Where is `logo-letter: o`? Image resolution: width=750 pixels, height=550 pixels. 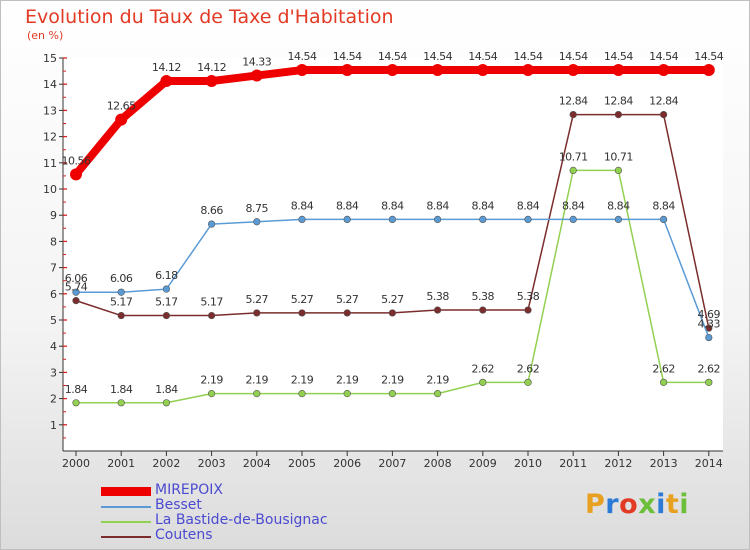
logo-letter: o is located at coordinates (629, 504).